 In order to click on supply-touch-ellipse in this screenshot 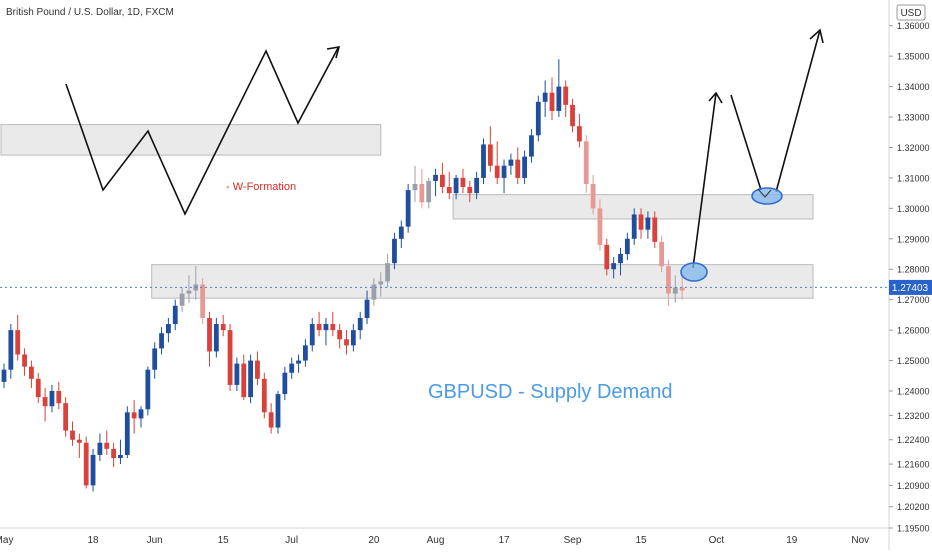, I will do `click(767, 196)`.